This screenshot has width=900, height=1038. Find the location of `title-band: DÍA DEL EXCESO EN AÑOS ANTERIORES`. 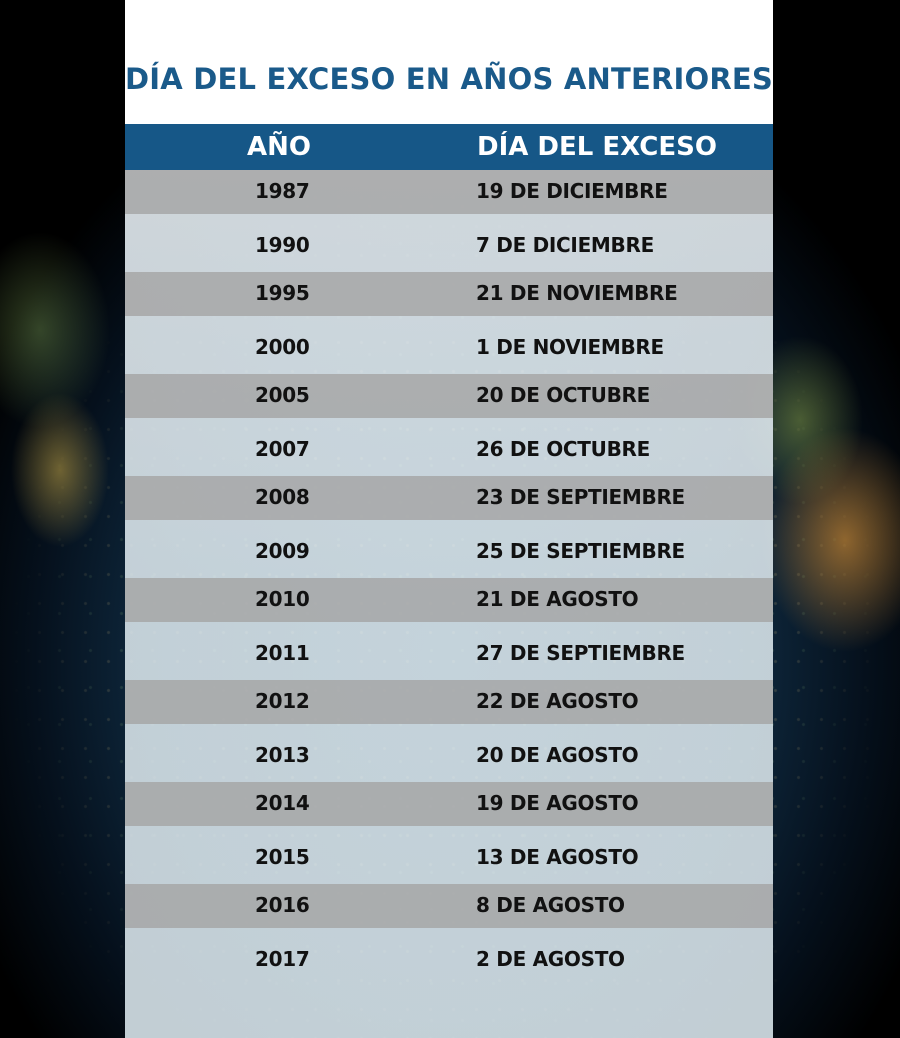

title-band: DÍA DEL EXCESO EN AÑOS ANTERIORES is located at coordinates (449, 62).